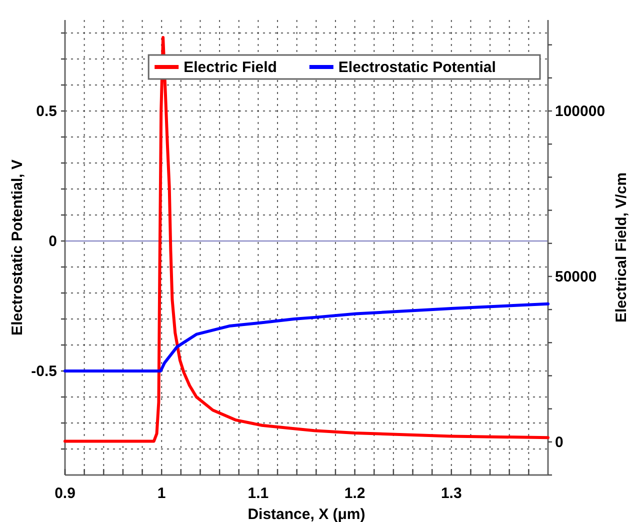 This screenshot has width=636, height=522. What do you see at coordinates (46, 111) in the screenshot?
I see `y-tick-label: 0.5` at bounding box center [46, 111].